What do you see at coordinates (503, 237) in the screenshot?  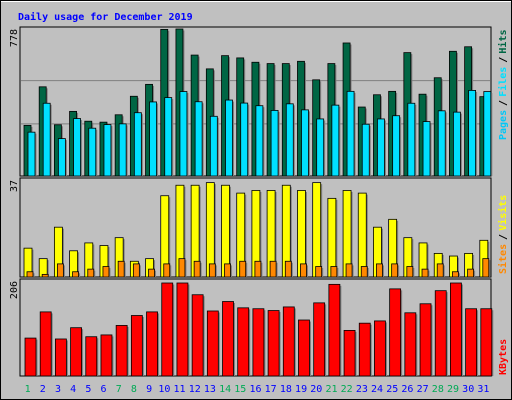 I see `legend-sep: /` at bounding box center [503, 237].